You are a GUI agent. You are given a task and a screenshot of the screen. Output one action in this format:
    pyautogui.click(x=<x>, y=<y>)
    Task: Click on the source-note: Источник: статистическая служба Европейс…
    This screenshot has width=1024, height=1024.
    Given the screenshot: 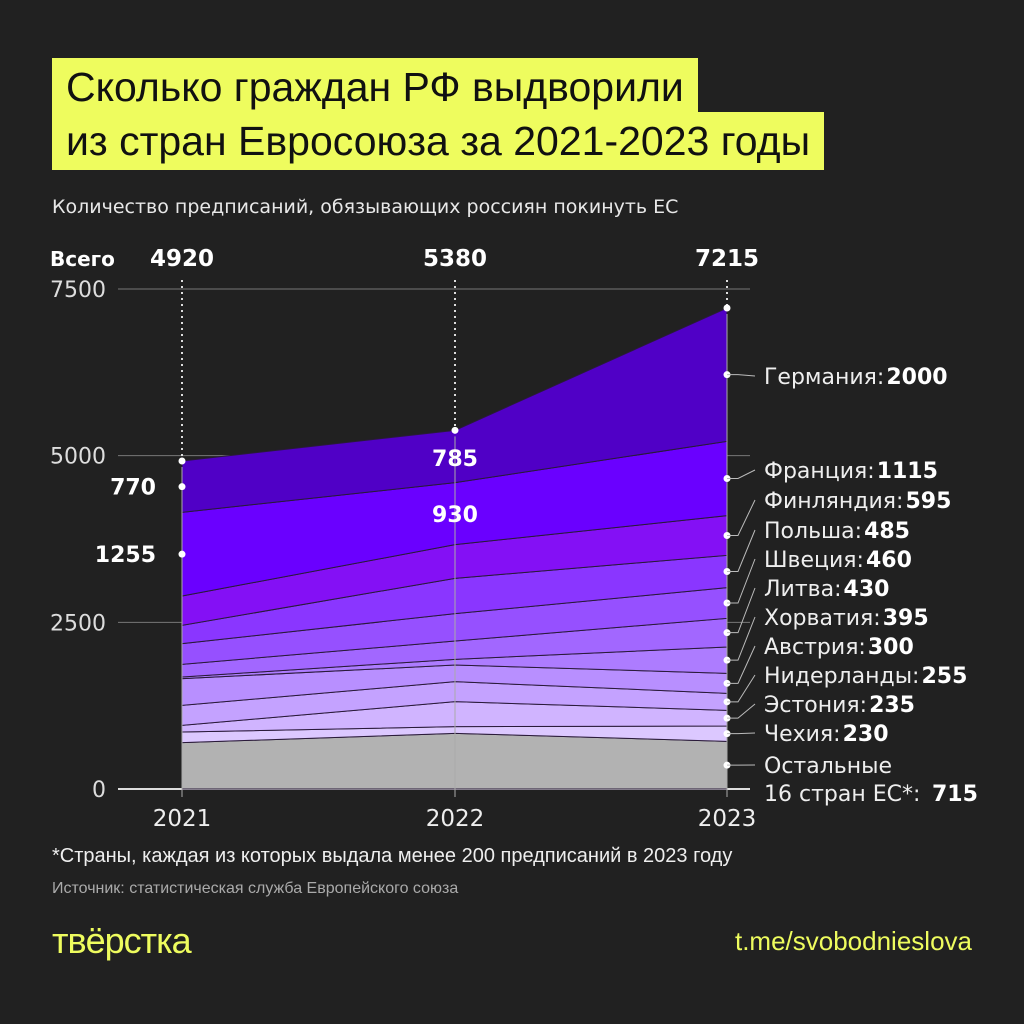 What is the action you would take?
    pyautogui.click(x=255, y=888)
    